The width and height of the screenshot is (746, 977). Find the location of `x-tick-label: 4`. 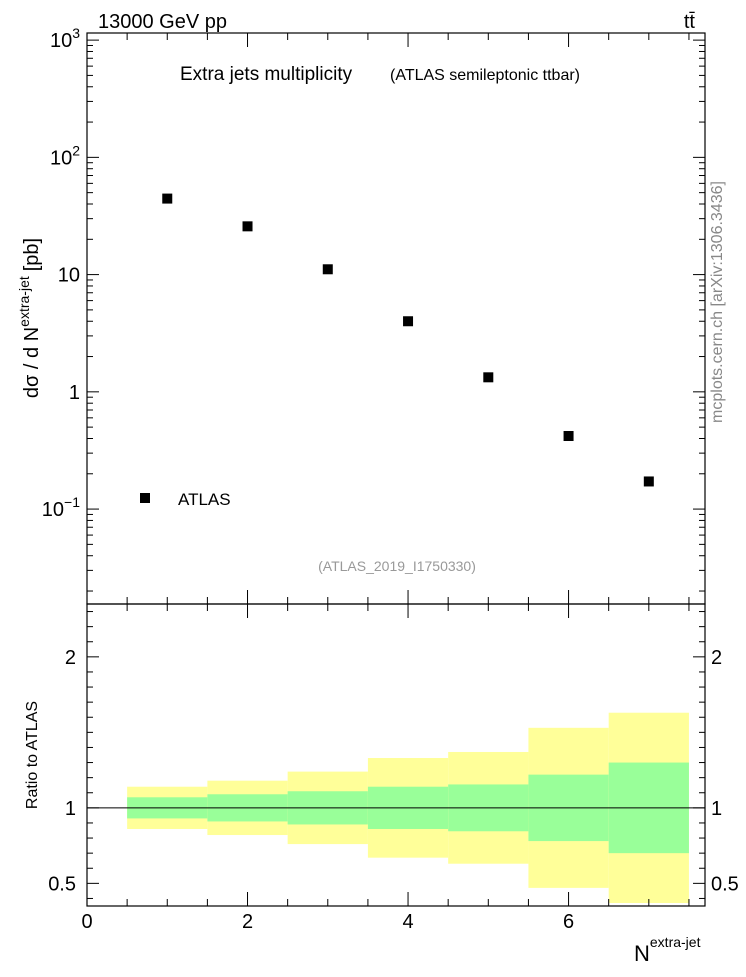

x-tick-label: 4 is located at coordinates (407, 922).